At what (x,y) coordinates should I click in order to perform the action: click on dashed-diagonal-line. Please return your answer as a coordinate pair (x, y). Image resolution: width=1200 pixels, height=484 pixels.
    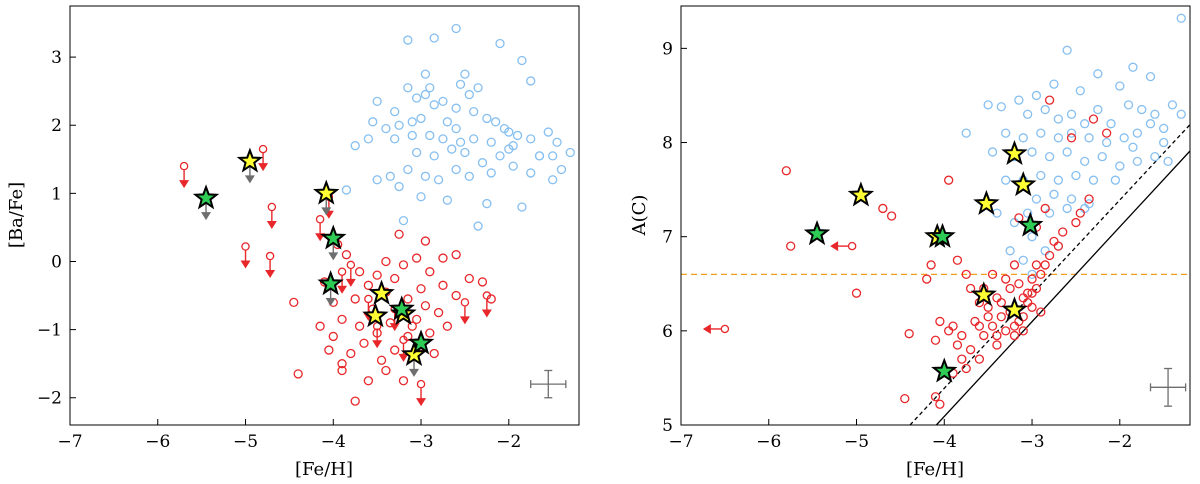
    Looking at the image, I should click on (1049, 274).